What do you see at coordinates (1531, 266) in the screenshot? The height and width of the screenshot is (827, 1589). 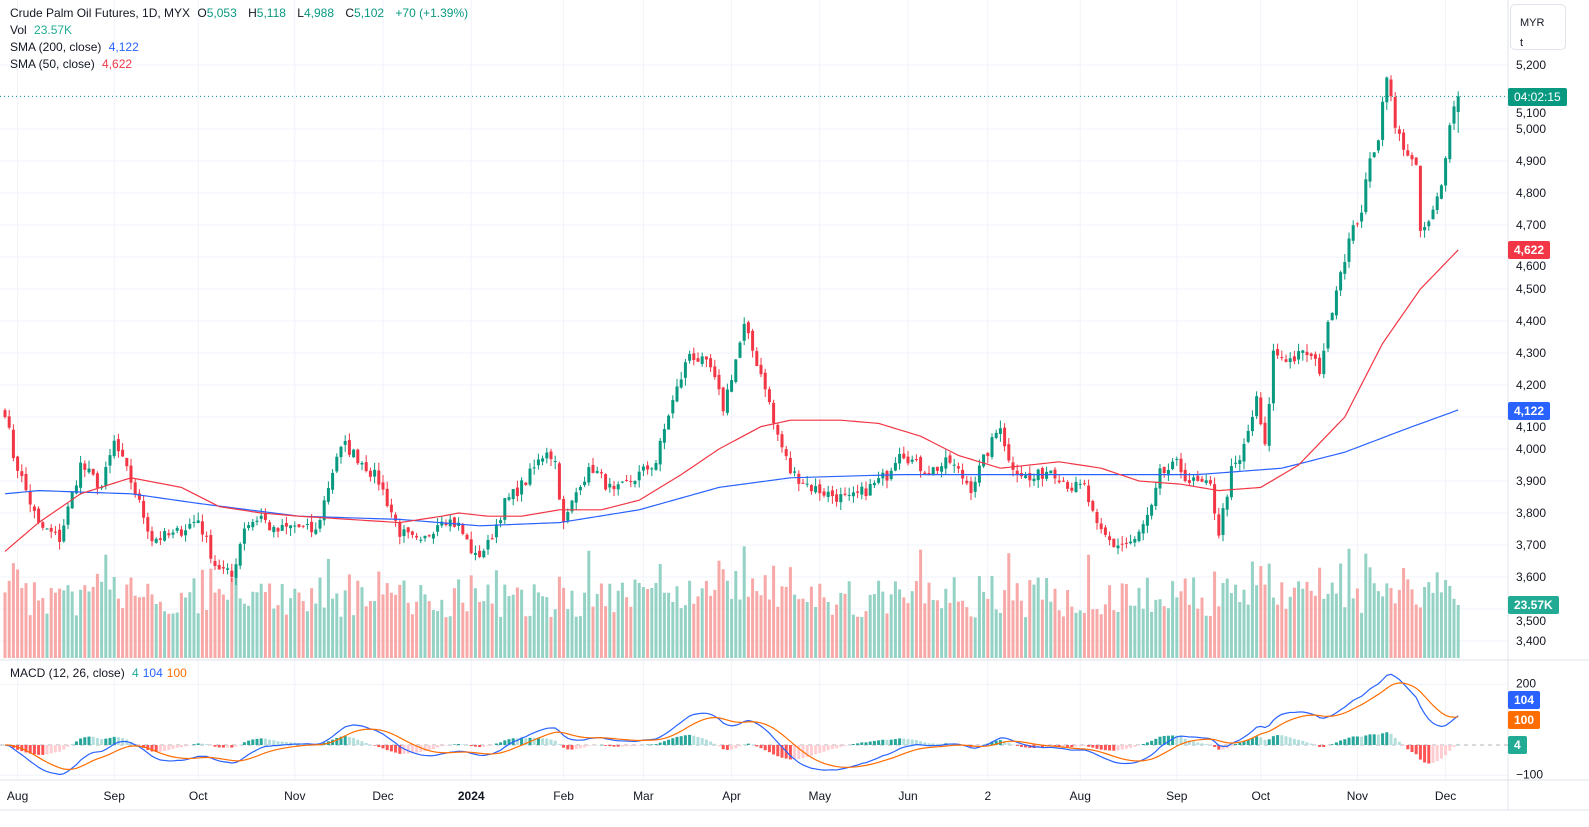 I see `price-tick-label: 4,600` at bounding box center [1531, 266].